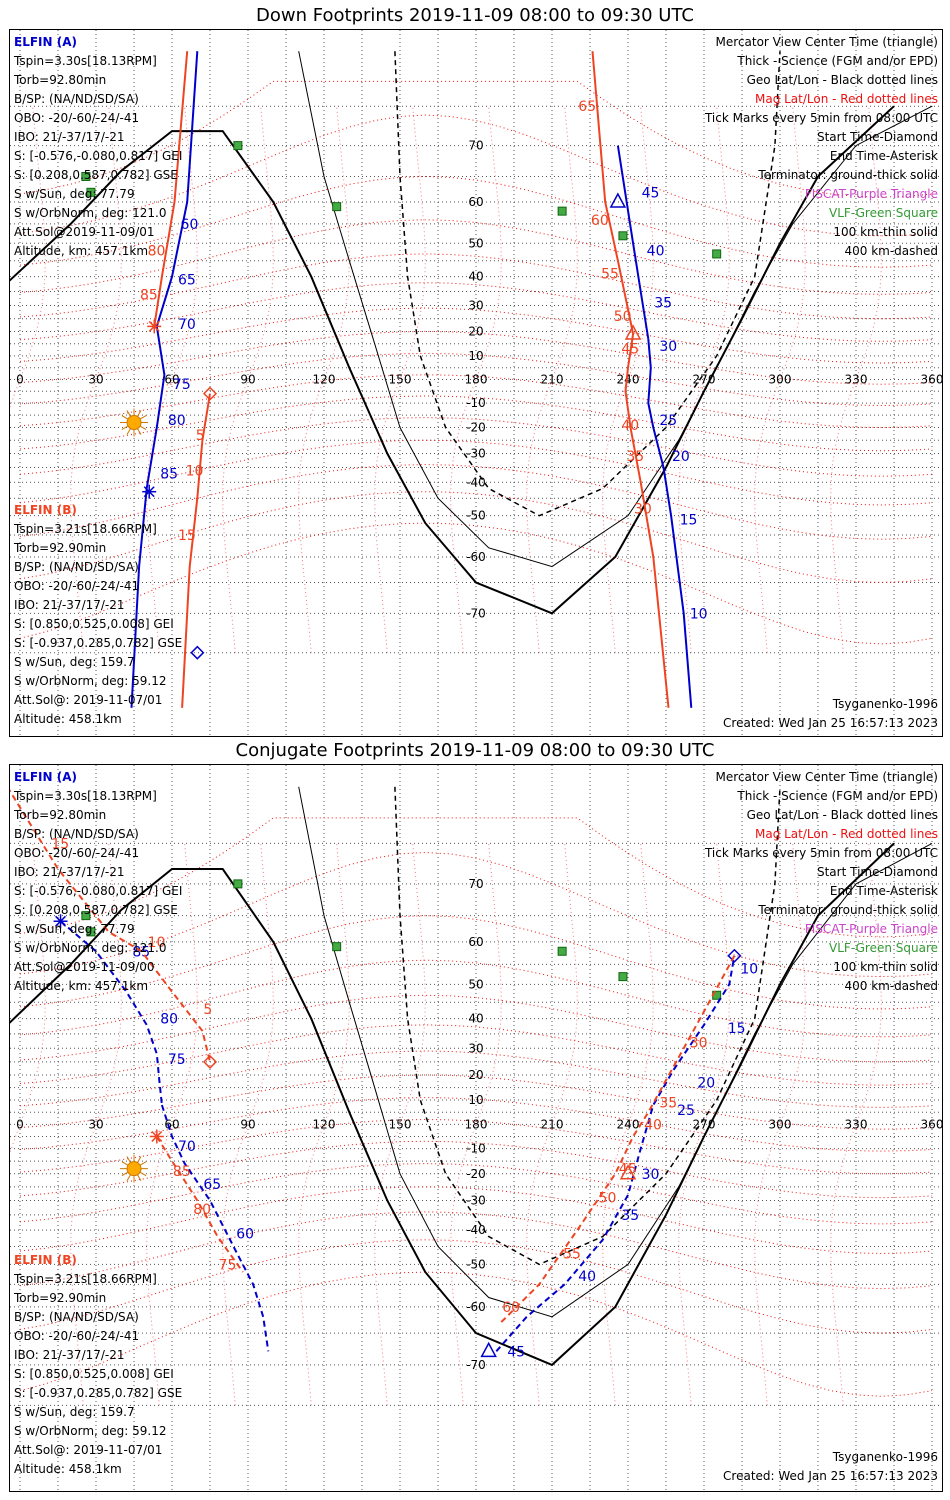 Image resolution: width=950 pixels, height=1500 pixels. Describe the element at coordinates (20, 1124) in the screenshot. I see `x-tick-label: 0` at that location.